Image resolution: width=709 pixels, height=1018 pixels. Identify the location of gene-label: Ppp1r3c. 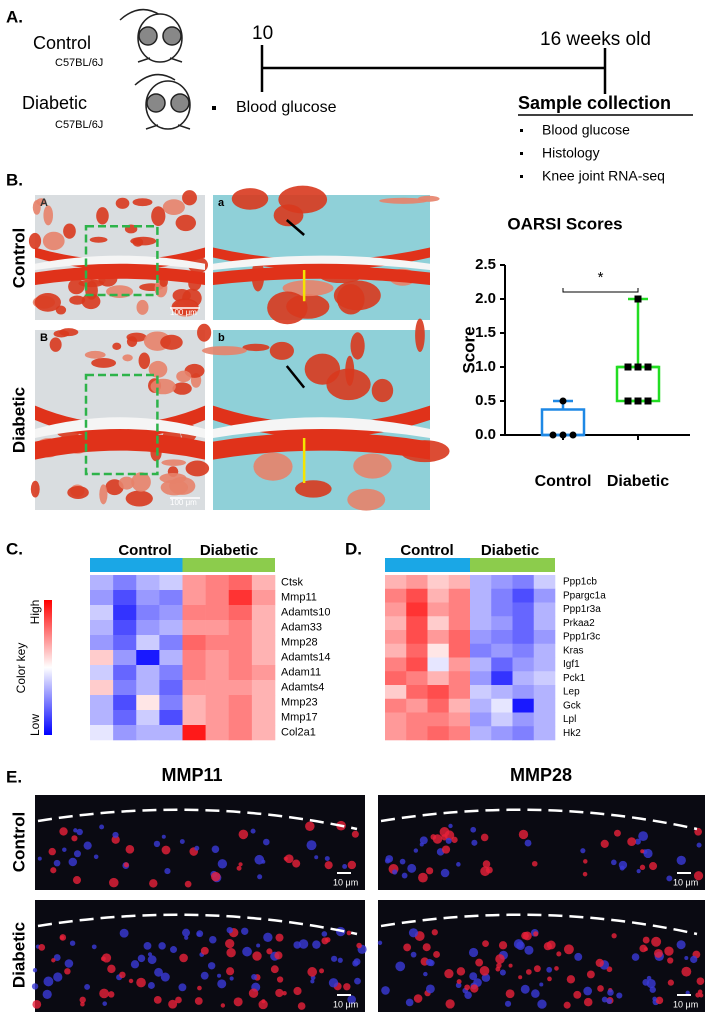
(581, 637).